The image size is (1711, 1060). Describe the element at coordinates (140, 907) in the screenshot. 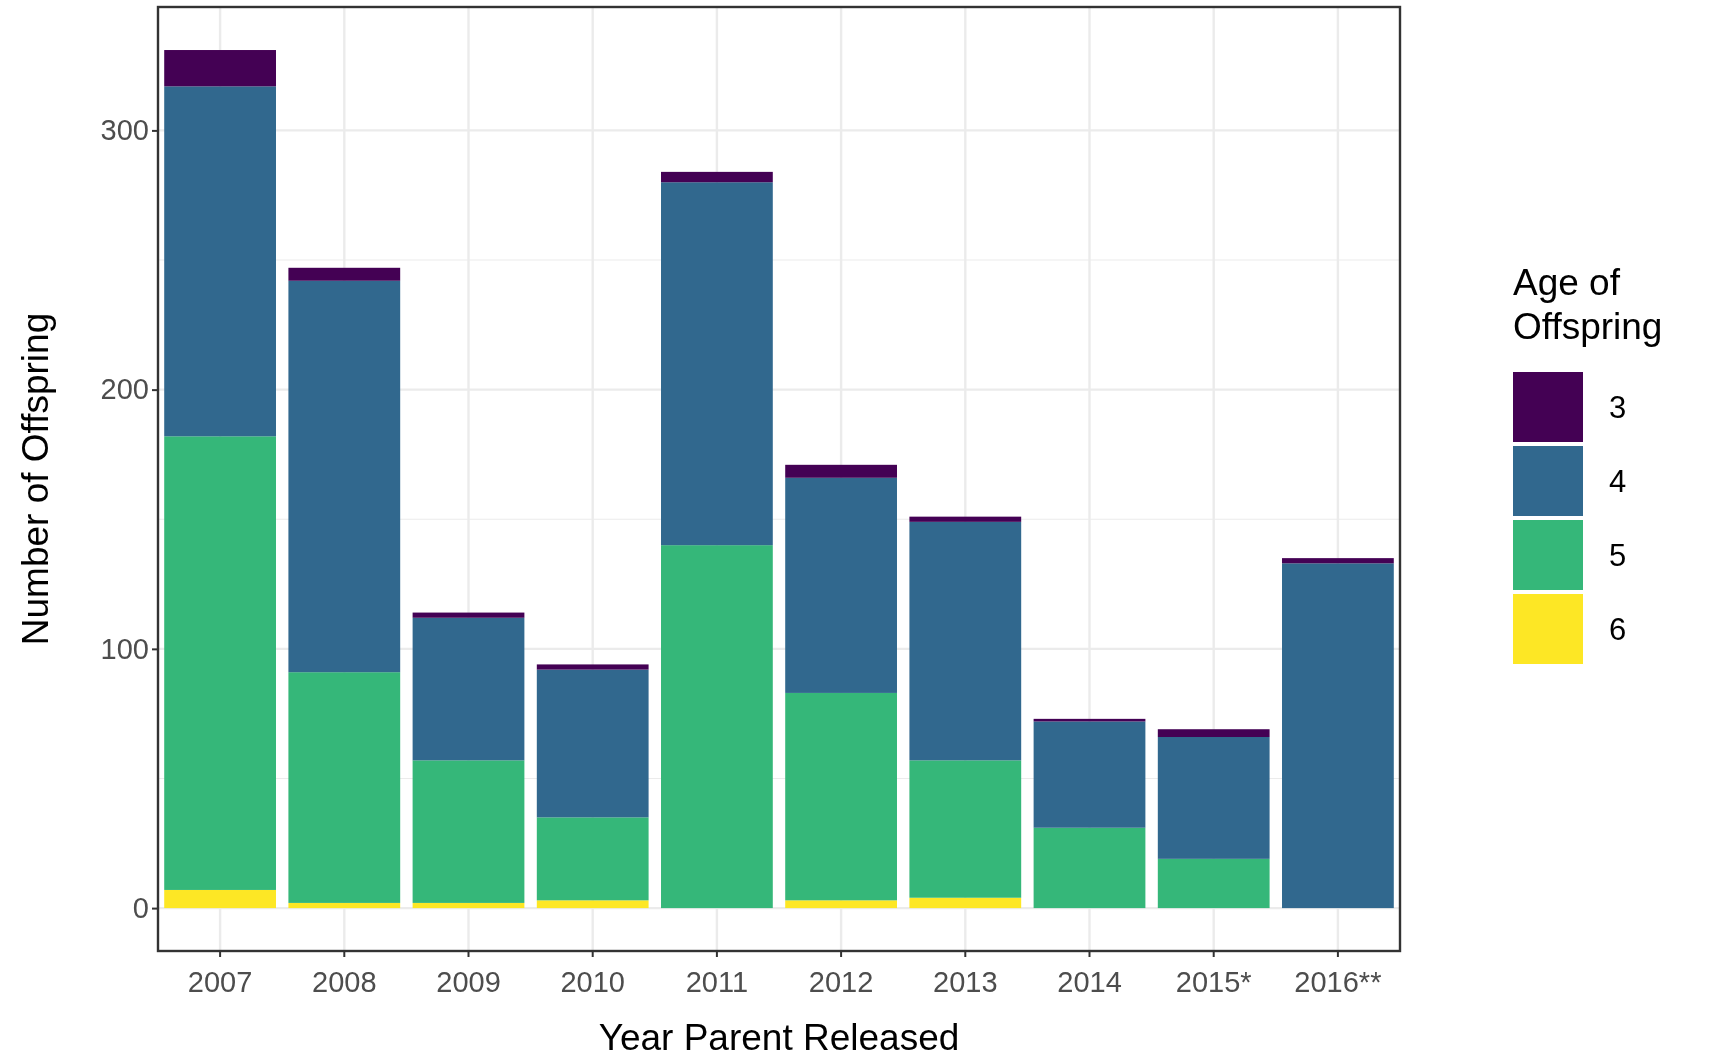

I see `y-tick-label: 0` at that location.